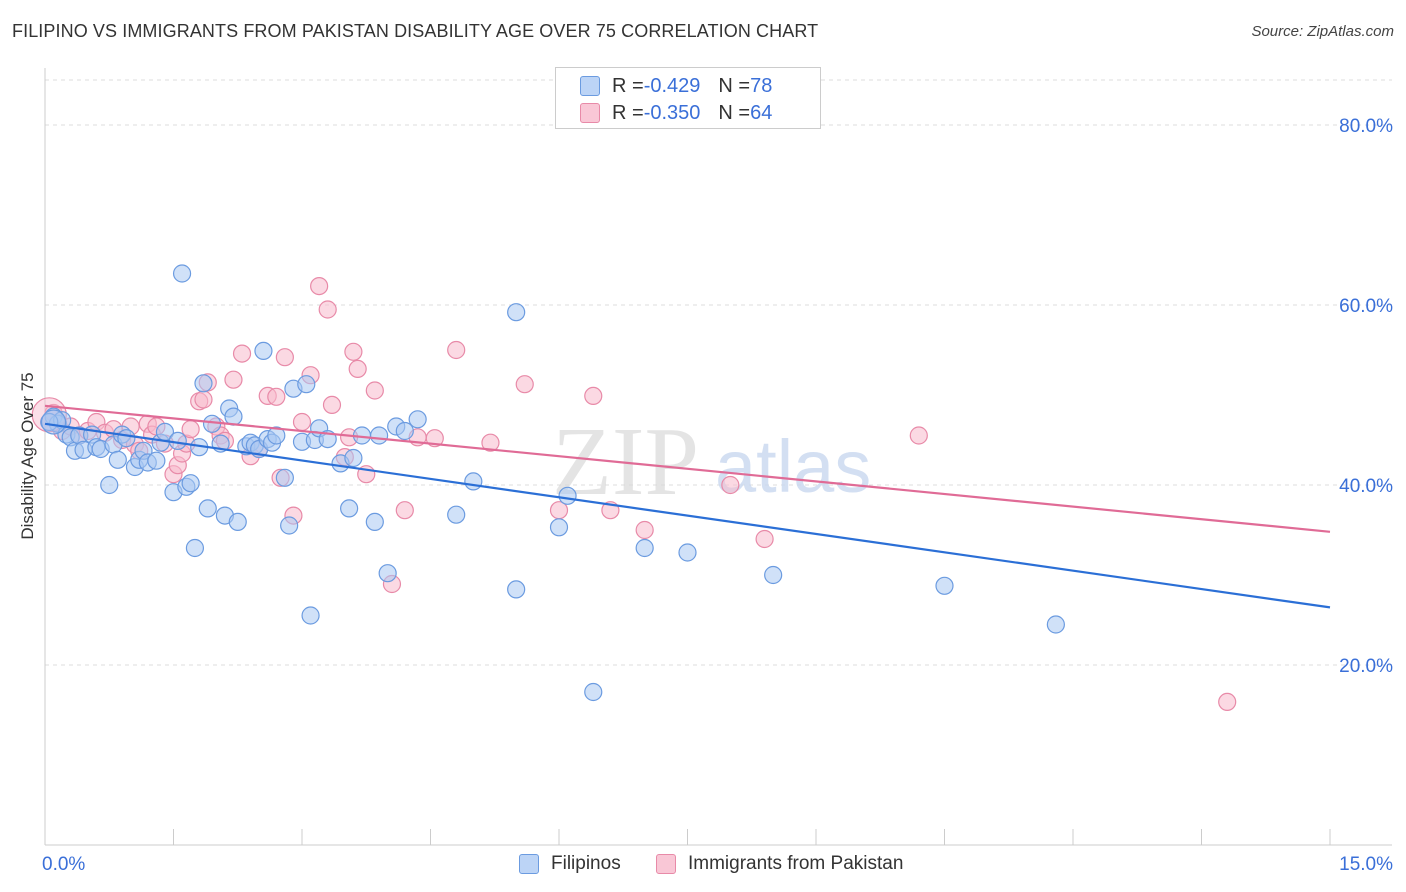 The height and width of the screenshot is (892, 1406). Describe the element at coordinates (761, 112) in the screenshot. I see `legend-n-value-2: 64` at that location.